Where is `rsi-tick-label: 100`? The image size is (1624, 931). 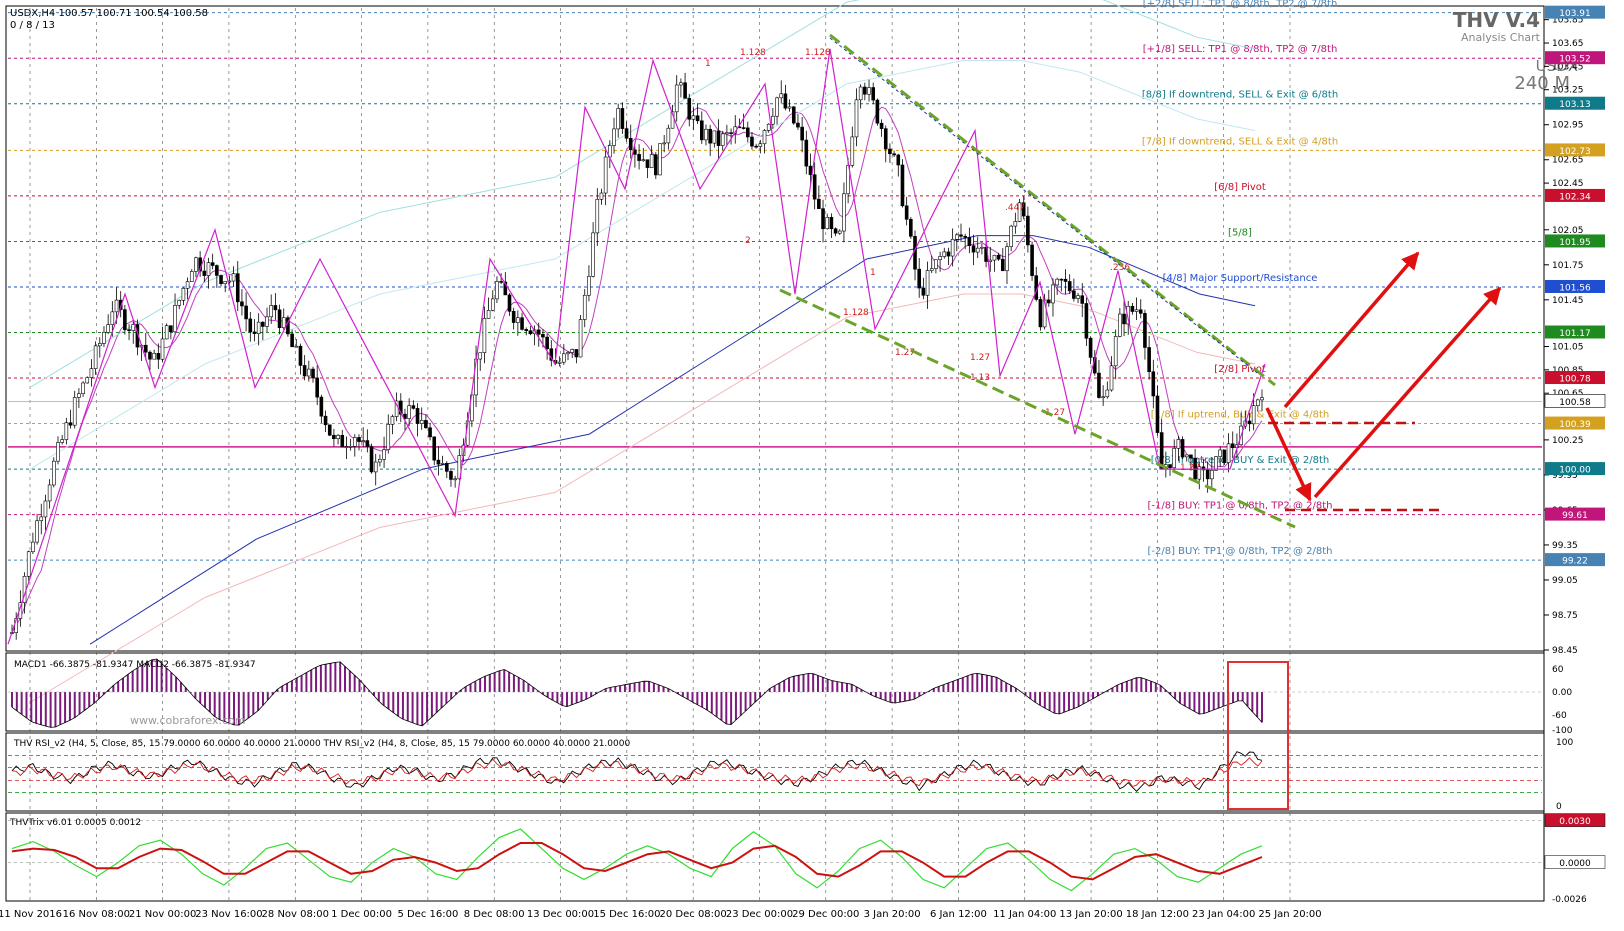
rsi-tick-label: 100 is located at coordinates (1564, 743).